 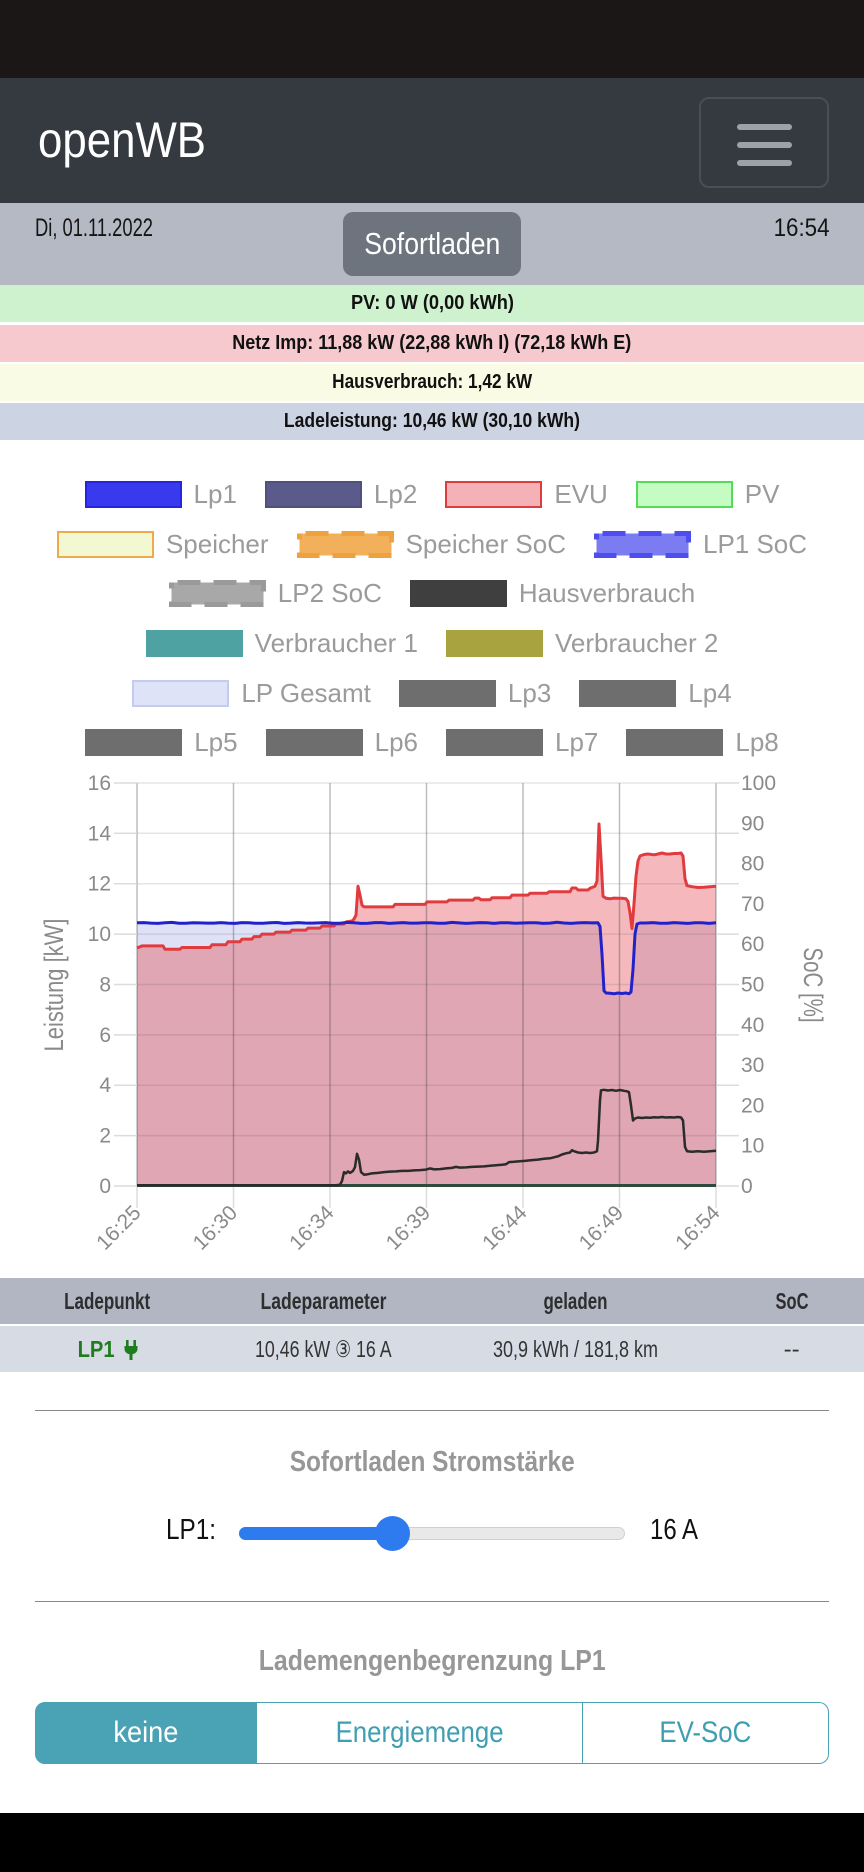 I want to click on svg-text: 4, so click(x=105, y=1085).